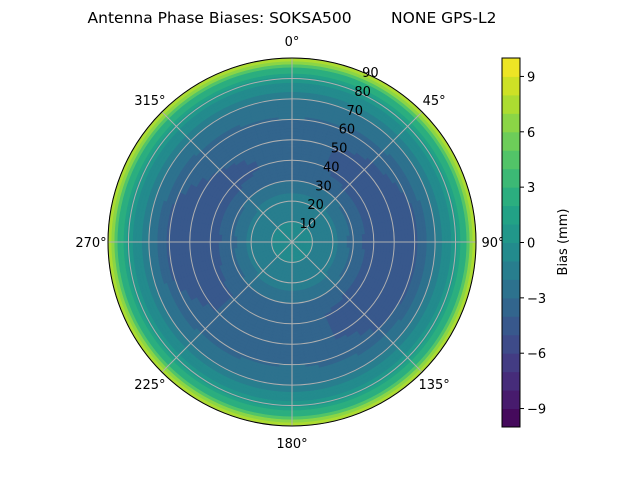 The width and height of the screenshot is (640, 480). Describe the element at coordinates (347, 130) in the screenshot. I see `r-tick-label: 60` at that location.